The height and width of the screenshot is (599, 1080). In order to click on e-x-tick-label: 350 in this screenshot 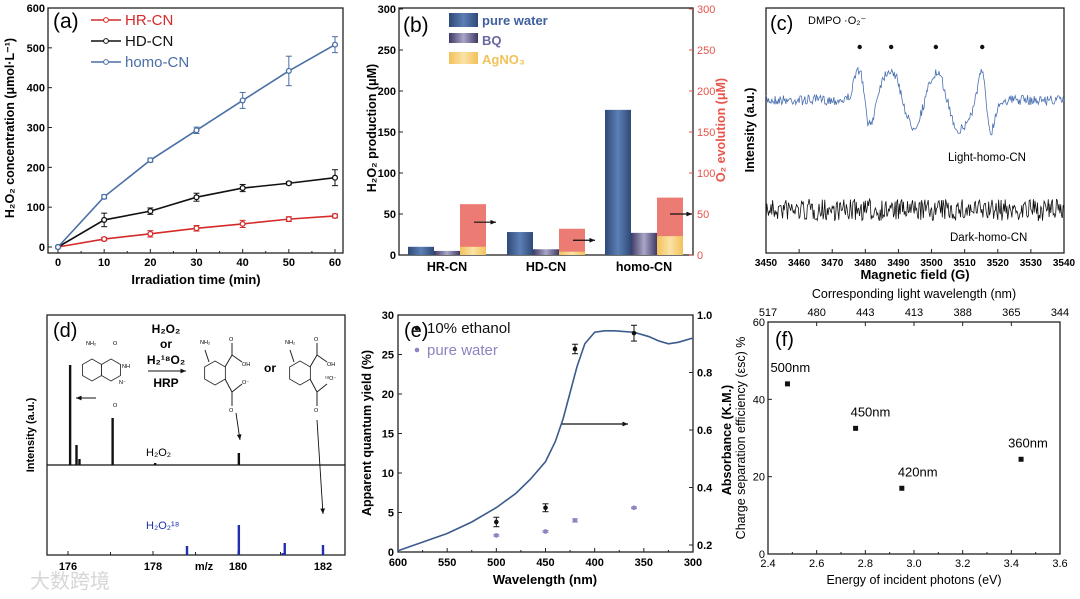, I will do `click(644, 563)`.